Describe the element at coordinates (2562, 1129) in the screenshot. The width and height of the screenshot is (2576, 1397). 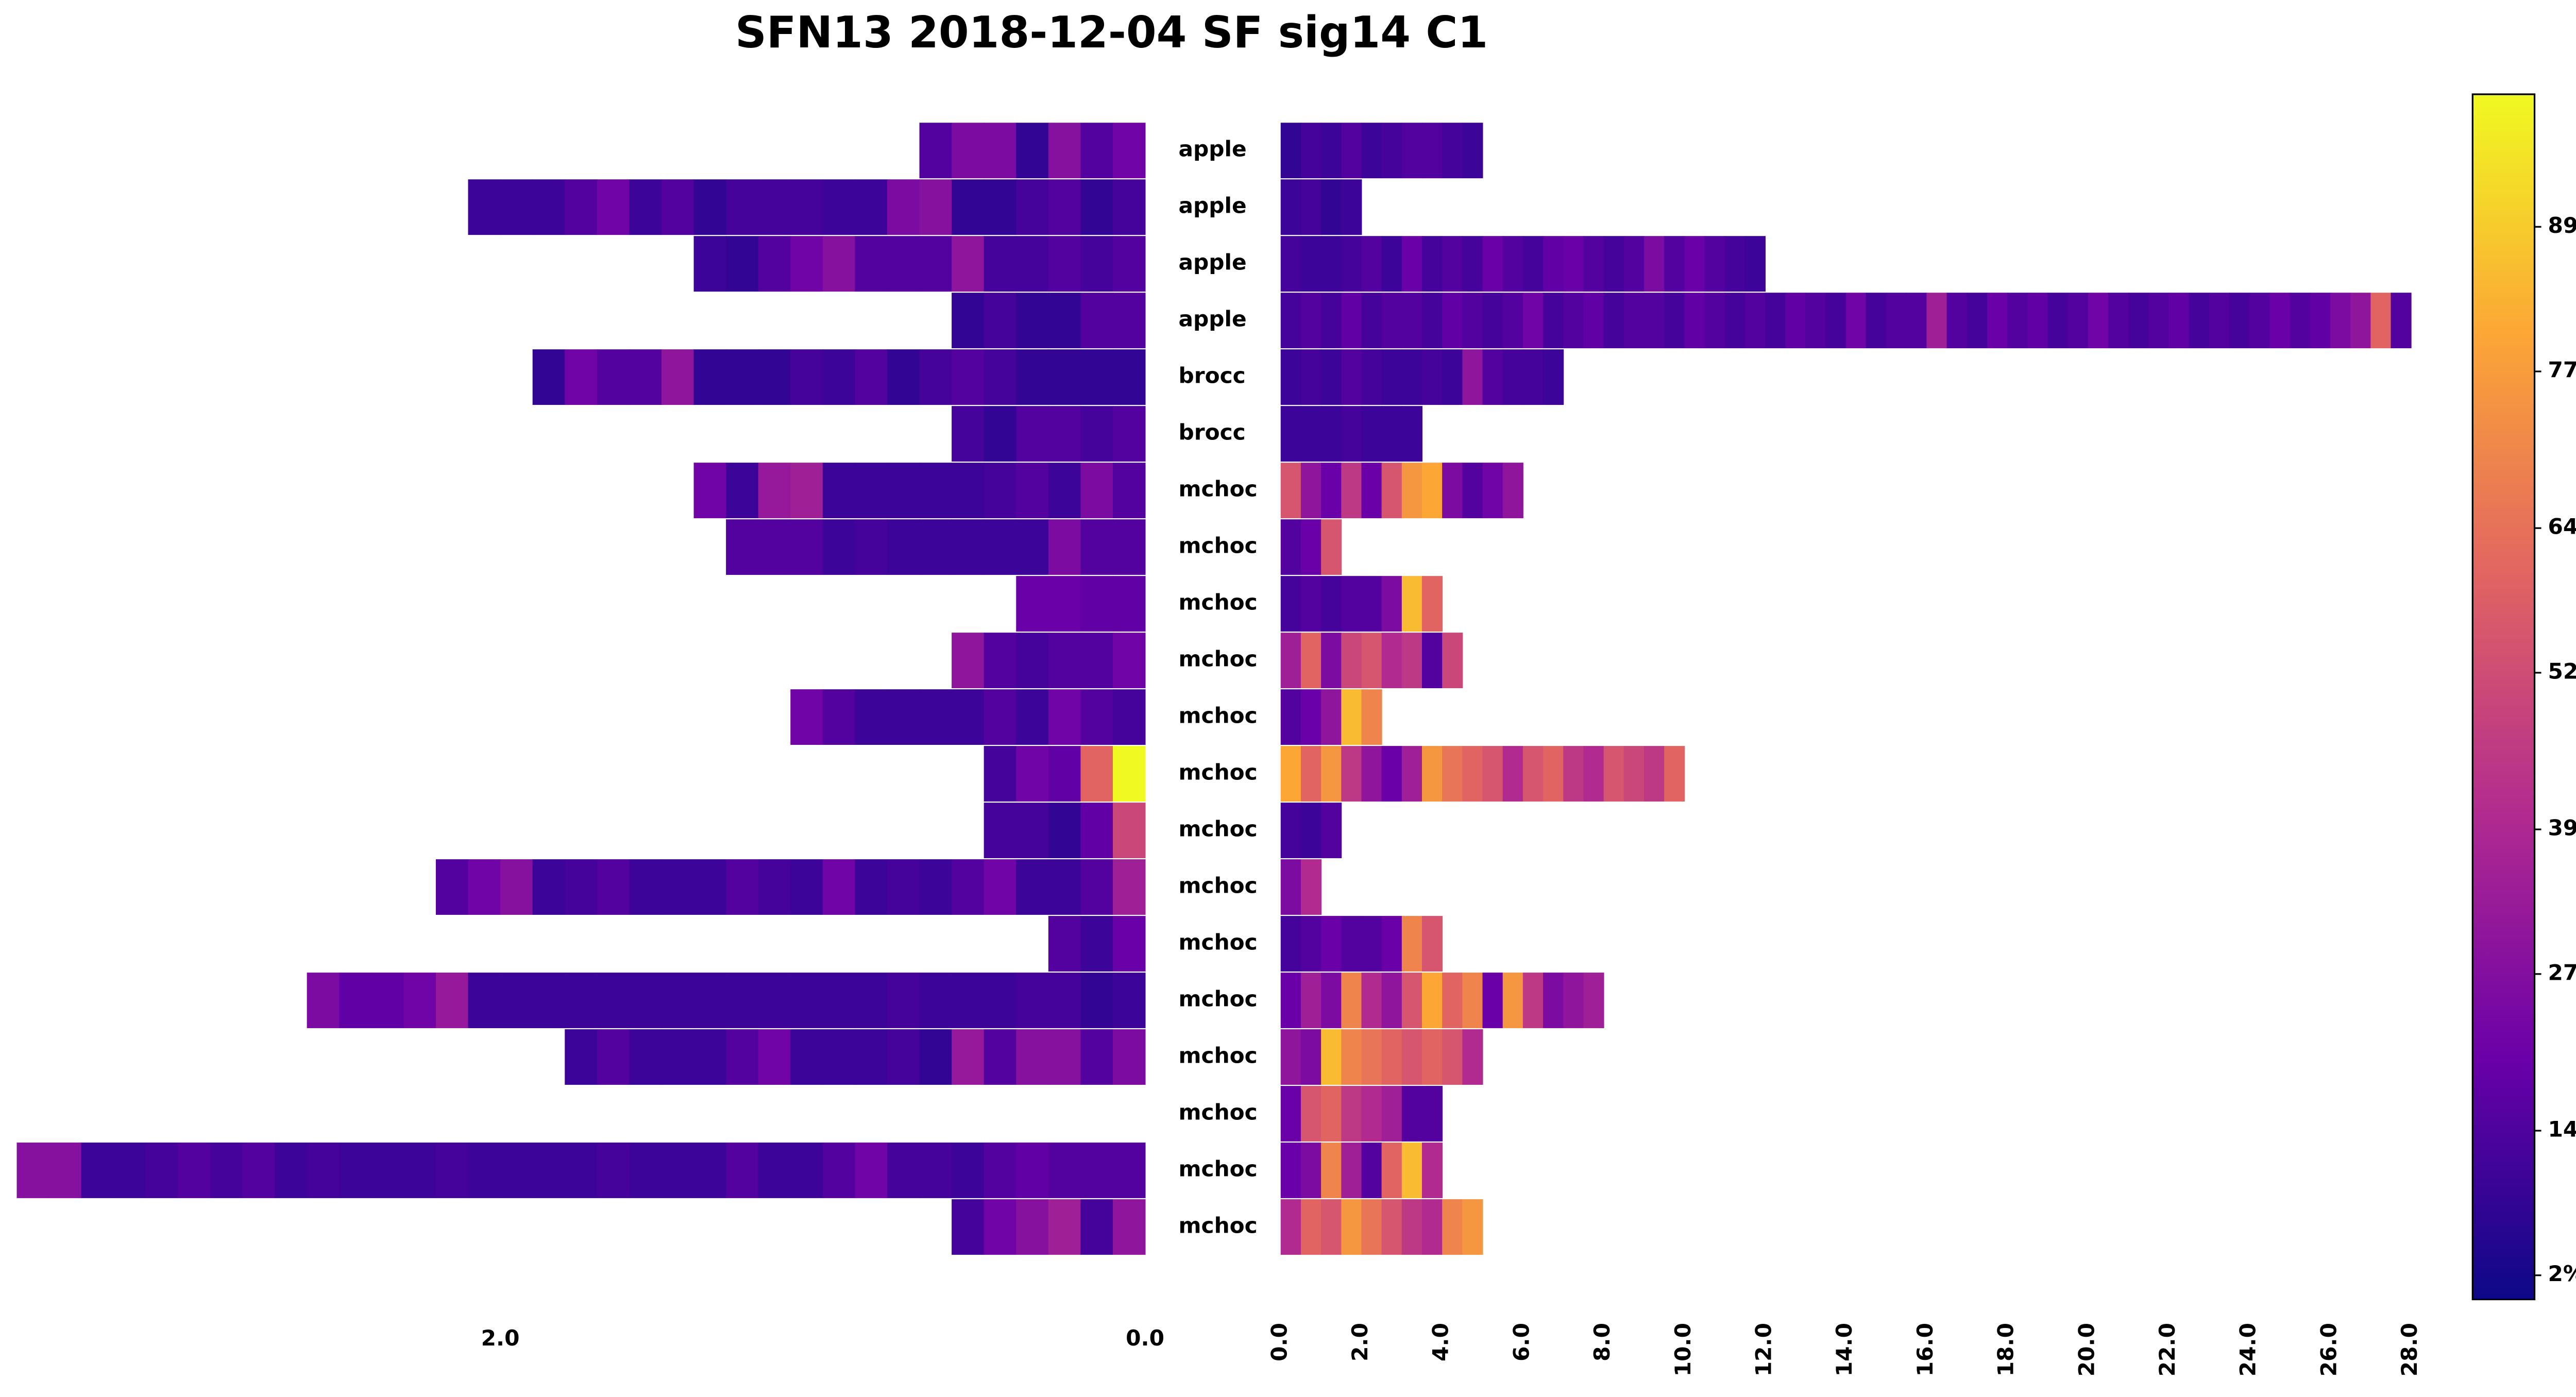
I see `colorbar-tick-label: 14%` at that location.